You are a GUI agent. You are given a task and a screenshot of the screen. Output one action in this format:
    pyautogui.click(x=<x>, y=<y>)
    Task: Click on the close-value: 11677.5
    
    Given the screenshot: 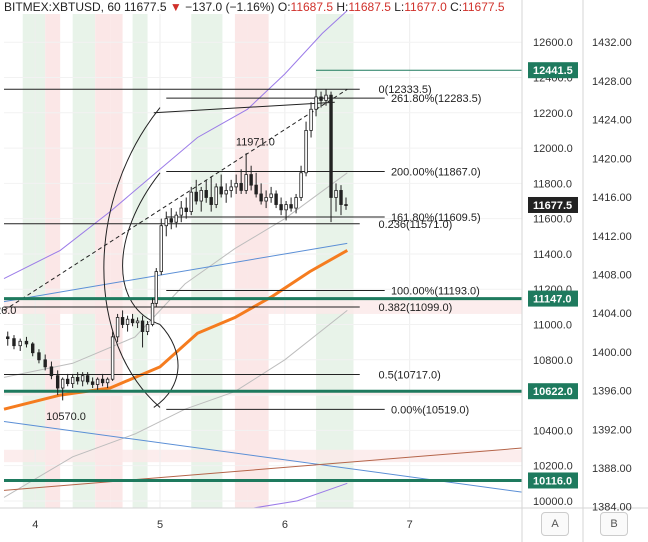 What is the action you would take?
    pyautogui.click(x=483, y=7)
    